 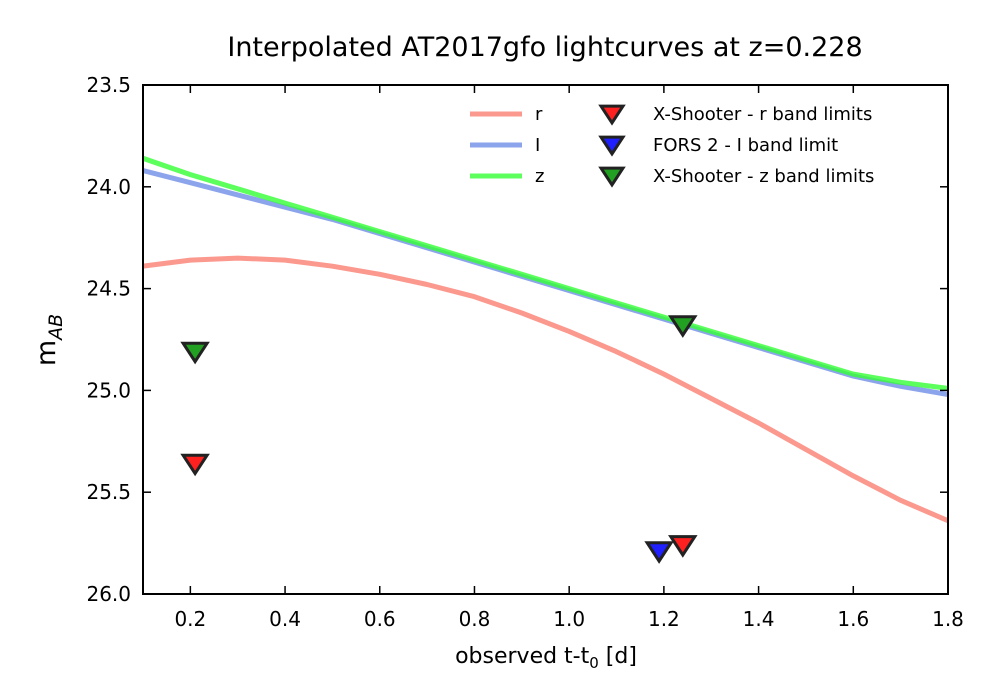 What do you see at coordinates (612, 146) in the screenshot?
I see `legend-marker-fors-2-i-band-limit` at bounding box center [612, 146].